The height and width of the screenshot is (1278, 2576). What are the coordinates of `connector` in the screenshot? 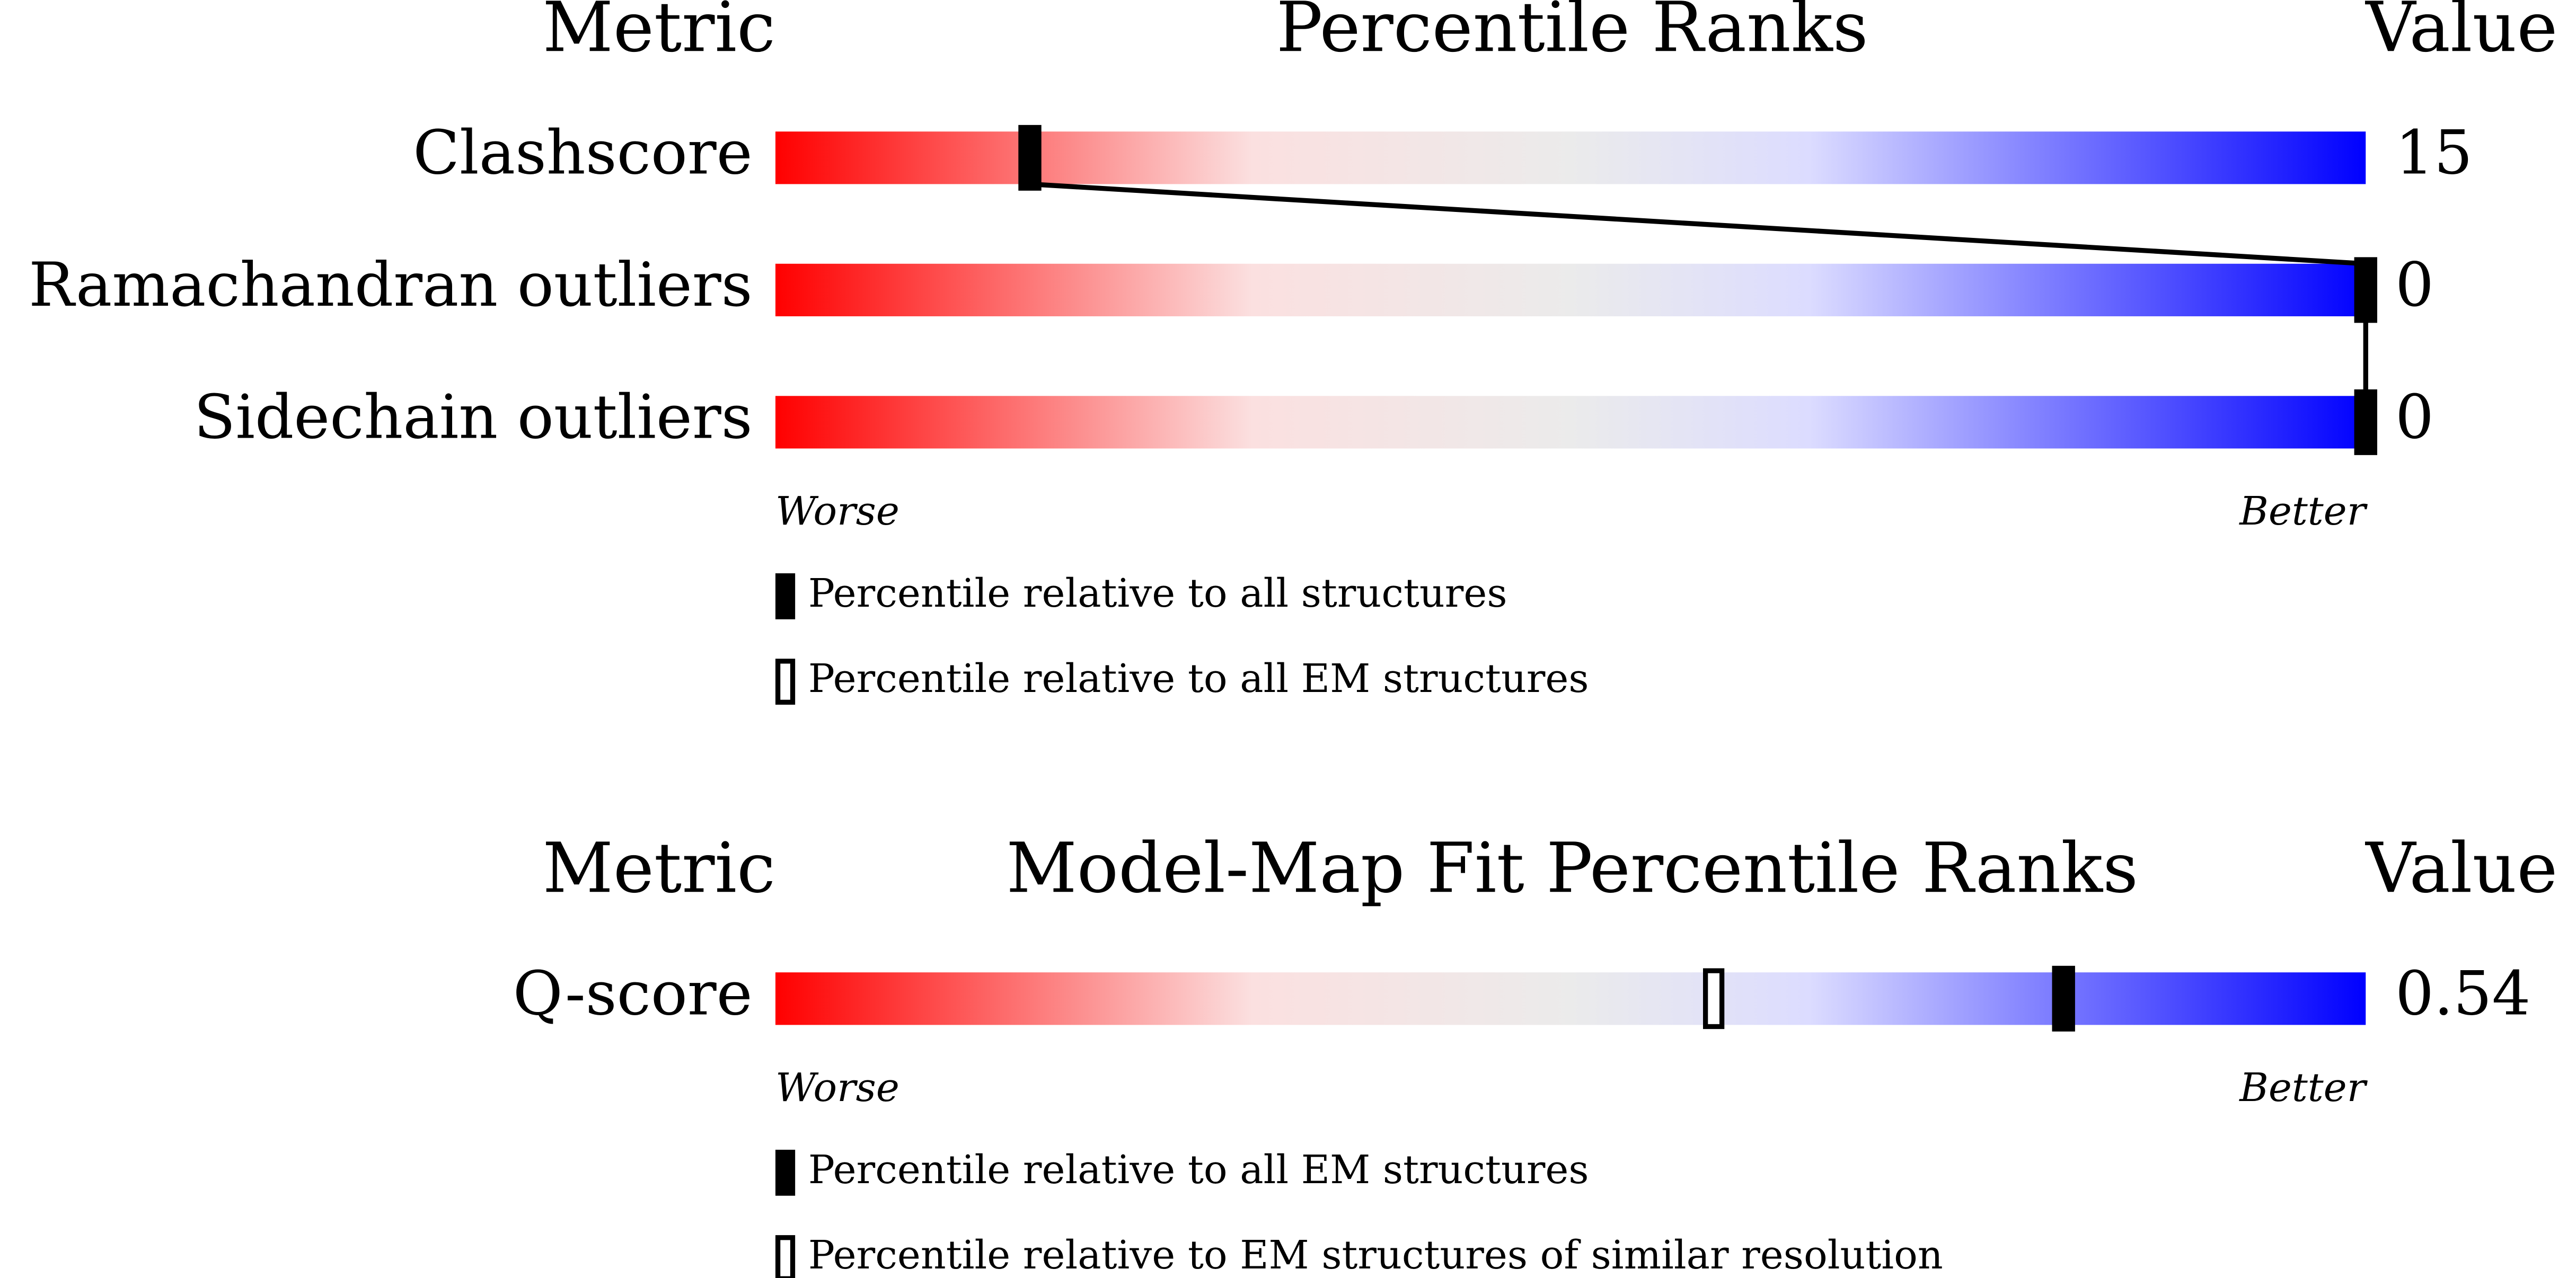 It's located at (1697, 224).